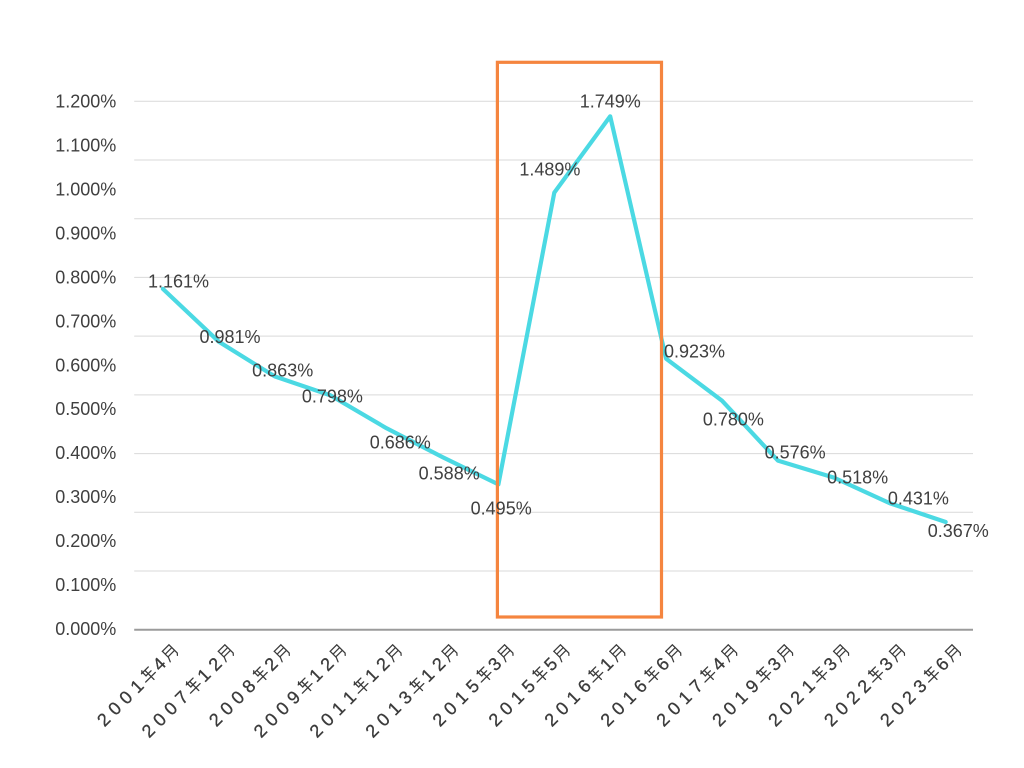  I want to click on svg-text: 1.749%, so click(610, 102).